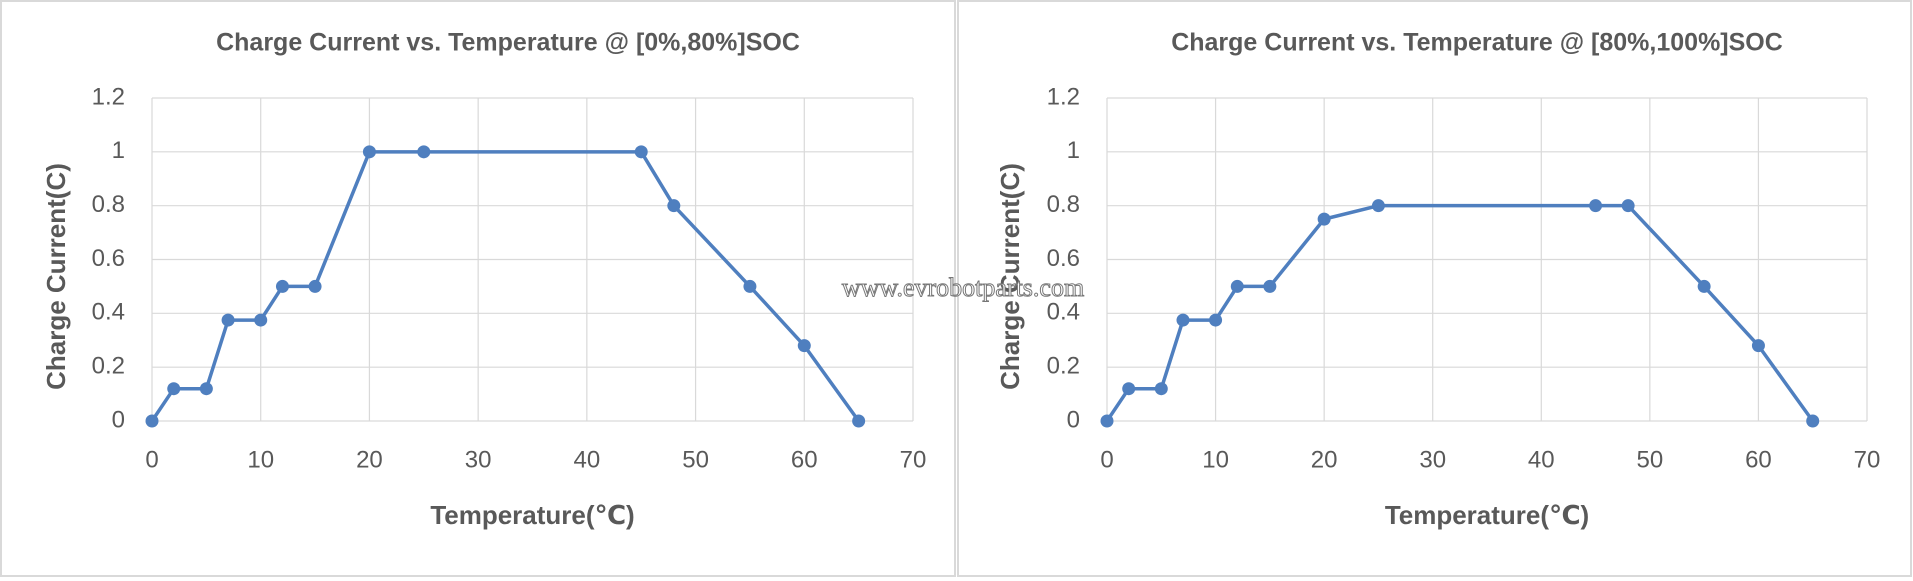  Describe the element at coordinates (963, 287) in the screenshot. I see `watermark: www.evrobotparts.com` at that location.